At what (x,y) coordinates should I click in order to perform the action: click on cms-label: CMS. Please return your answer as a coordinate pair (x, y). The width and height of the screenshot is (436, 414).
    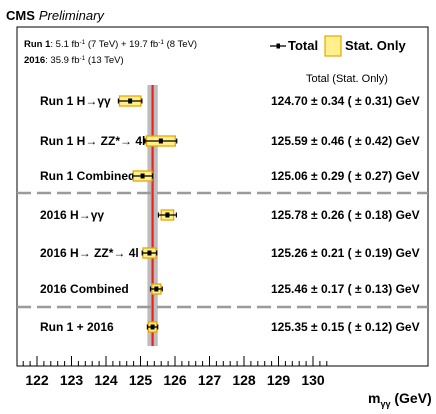
    Looking at the image, I should click on (20, 15).